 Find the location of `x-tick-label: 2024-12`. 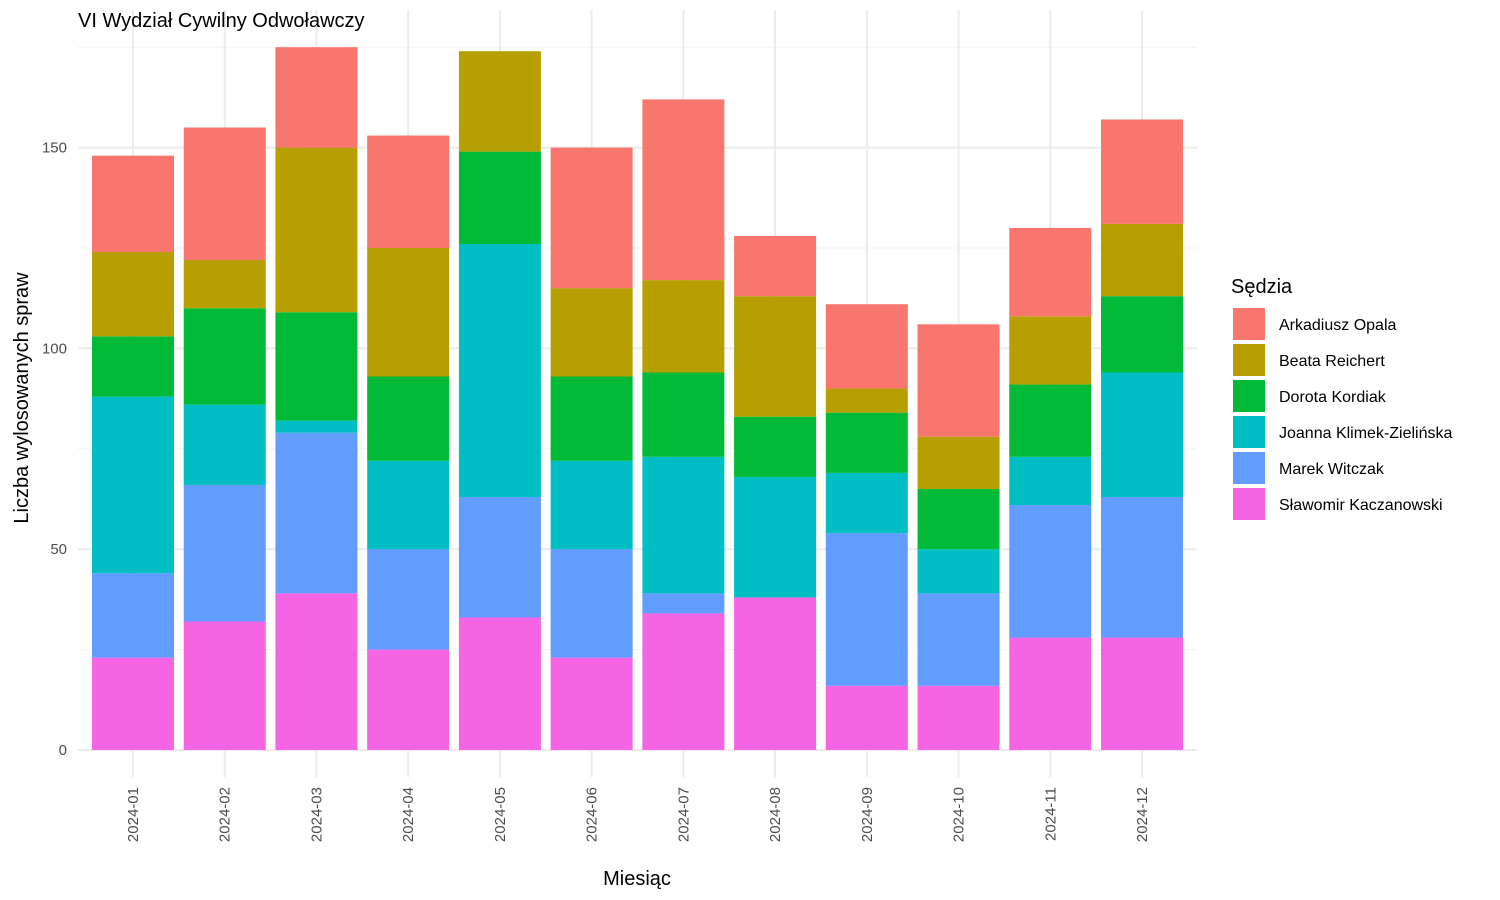

x-tick-label: 2024-12 is located at coordinates (1142, 814).